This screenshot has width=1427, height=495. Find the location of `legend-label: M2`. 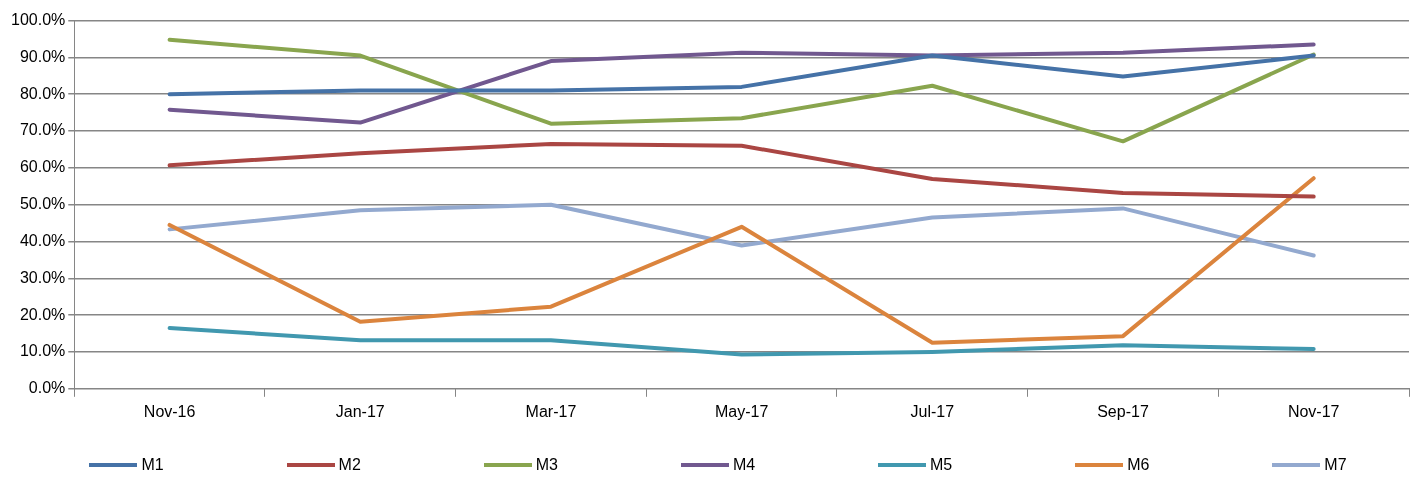

legend-label: M2 is located at coordinates (349, 465).